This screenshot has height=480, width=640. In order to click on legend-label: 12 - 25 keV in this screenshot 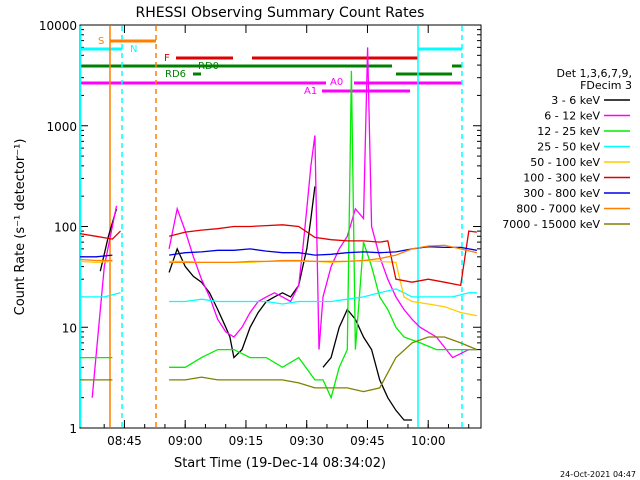, I will do `click(568, 131)`.